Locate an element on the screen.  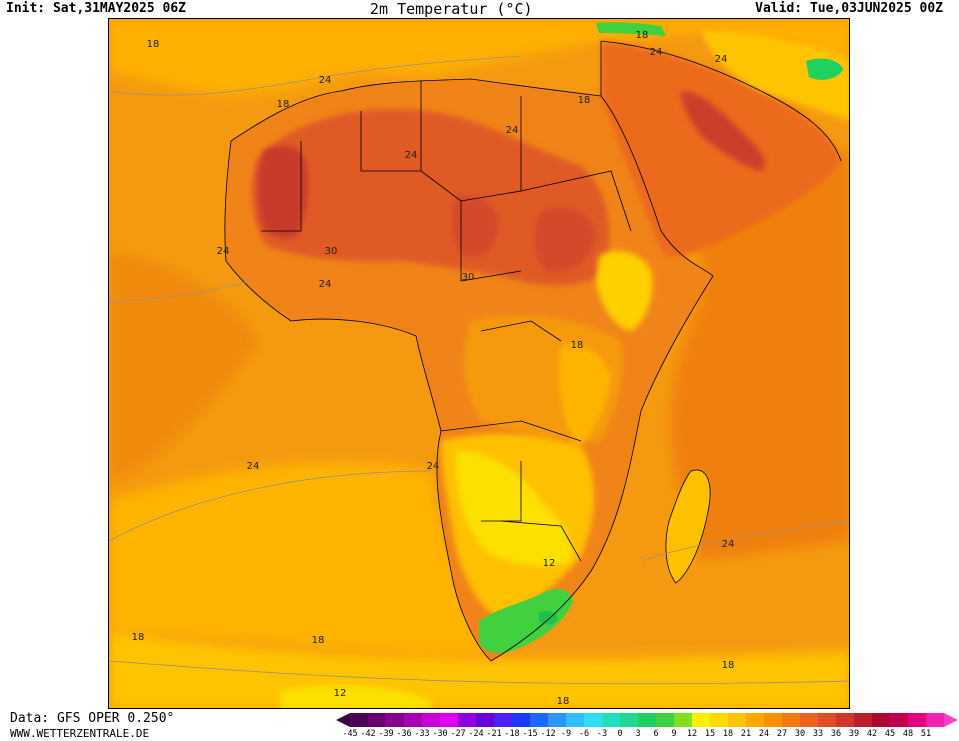
south-atlantic-zone is located at coordinates (300, 558).